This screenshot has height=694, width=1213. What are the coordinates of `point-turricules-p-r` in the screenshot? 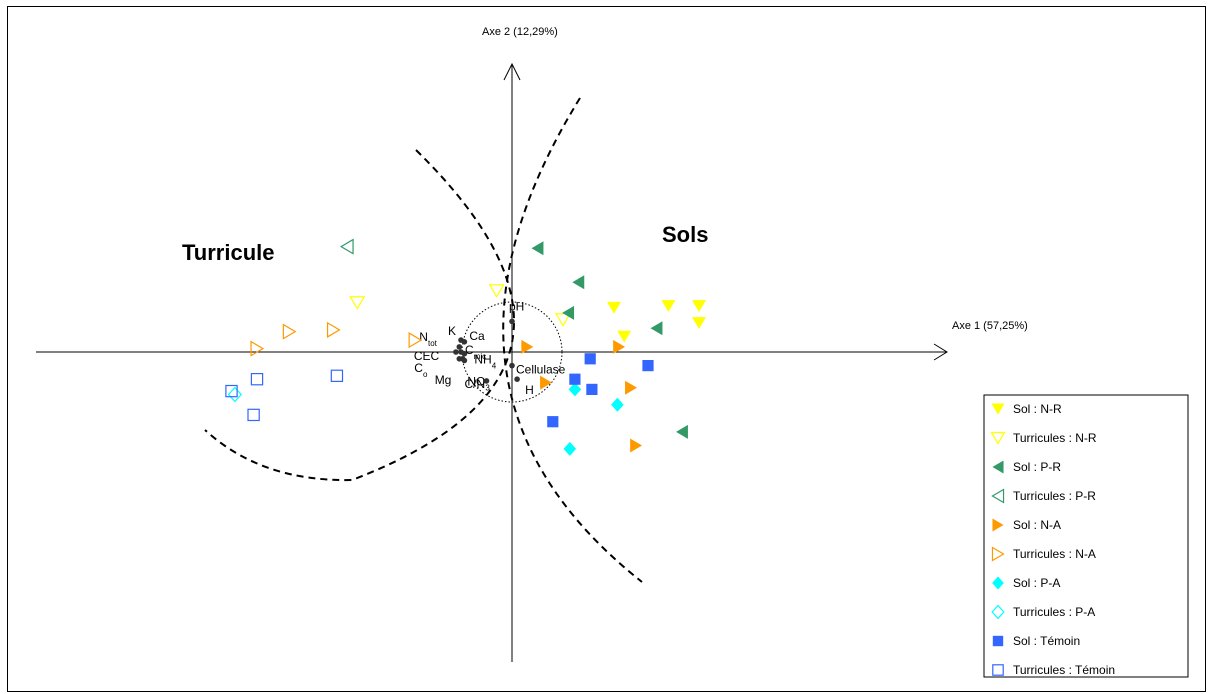 It's located at (346, 246).